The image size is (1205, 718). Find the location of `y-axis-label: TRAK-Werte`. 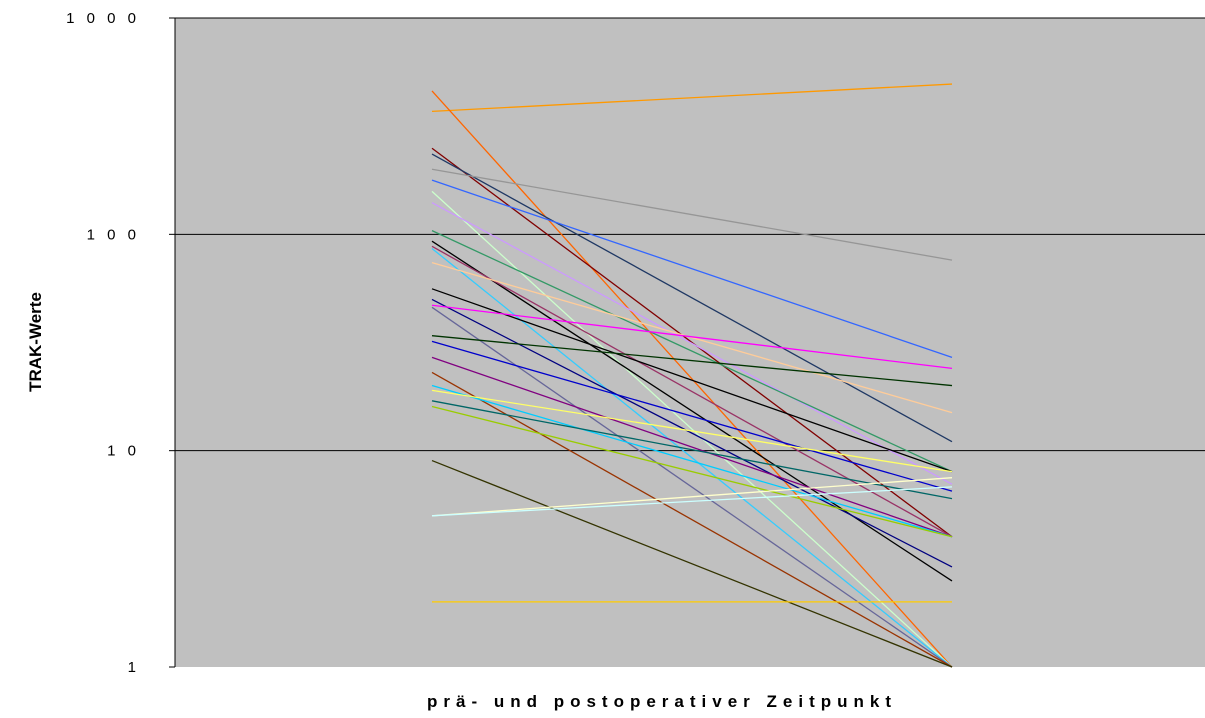

y-axis-label: TRAK-Werte is located at coordinates (35, 342).